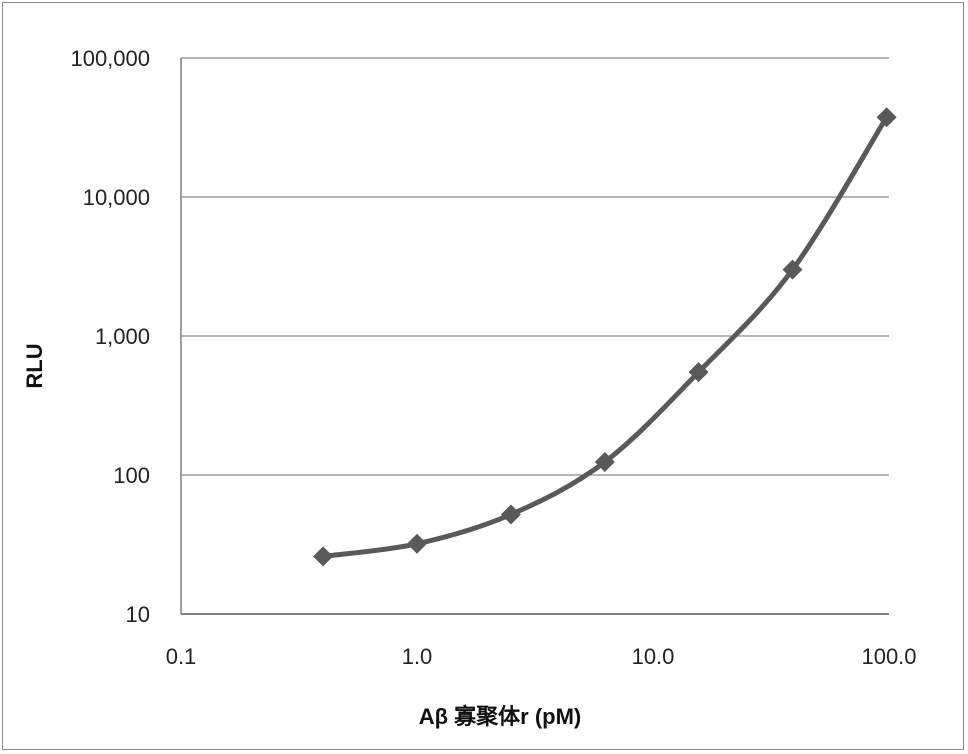 The image size is (968, 754). I want to click on y-tick-label: 10, so click(138, 614).